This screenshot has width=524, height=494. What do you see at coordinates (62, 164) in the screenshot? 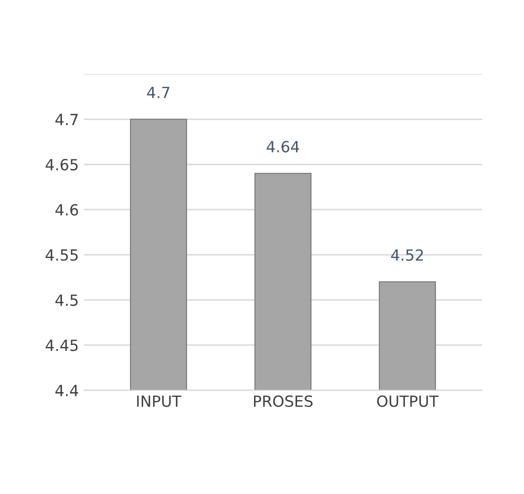
I see `y-tick-label: 4.65` at bounding box center [62, 164].